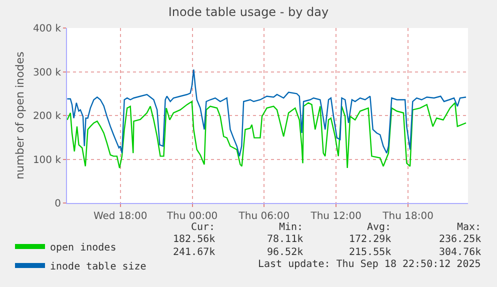 This screenshot has width=497, height=287. What do you see at coordinates (379, 227) in the screenshot?
I see `text: Avg:` at bounding box center [379, 227].